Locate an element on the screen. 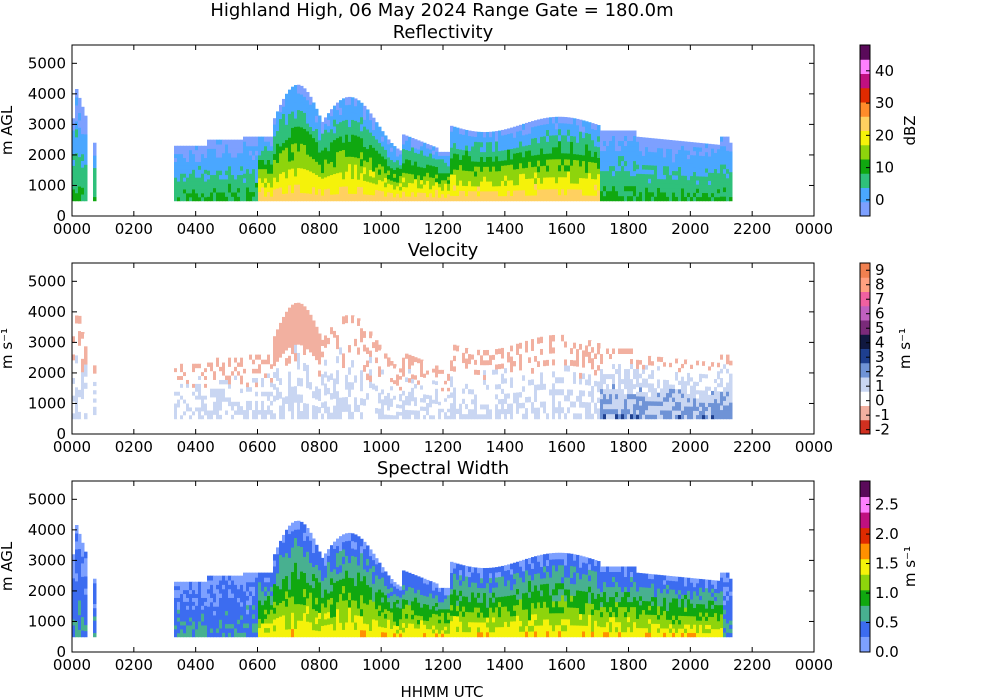  x-tick-label: 0600 is located at coordinates (257, 229).